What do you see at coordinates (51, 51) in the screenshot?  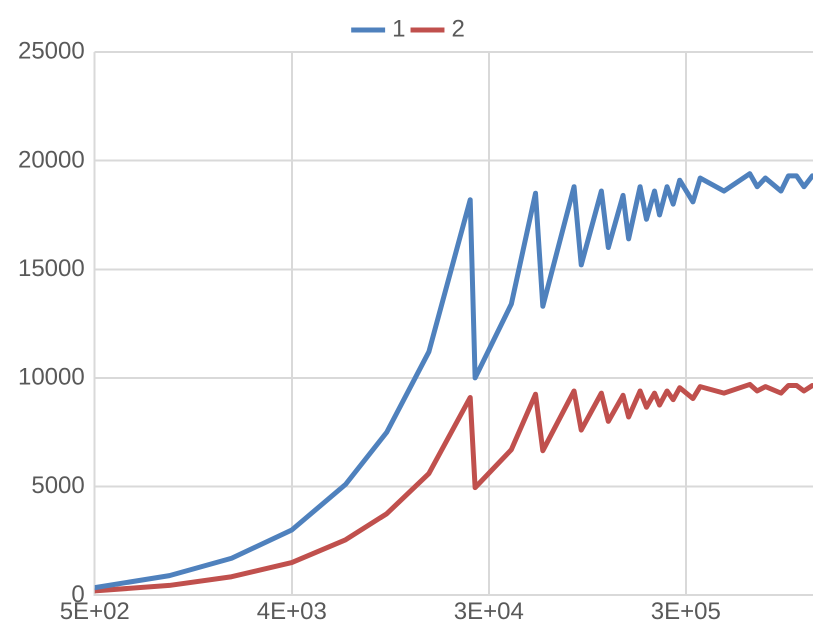 I see `y-tick-label: 25000` at bounding box center [51, 51].